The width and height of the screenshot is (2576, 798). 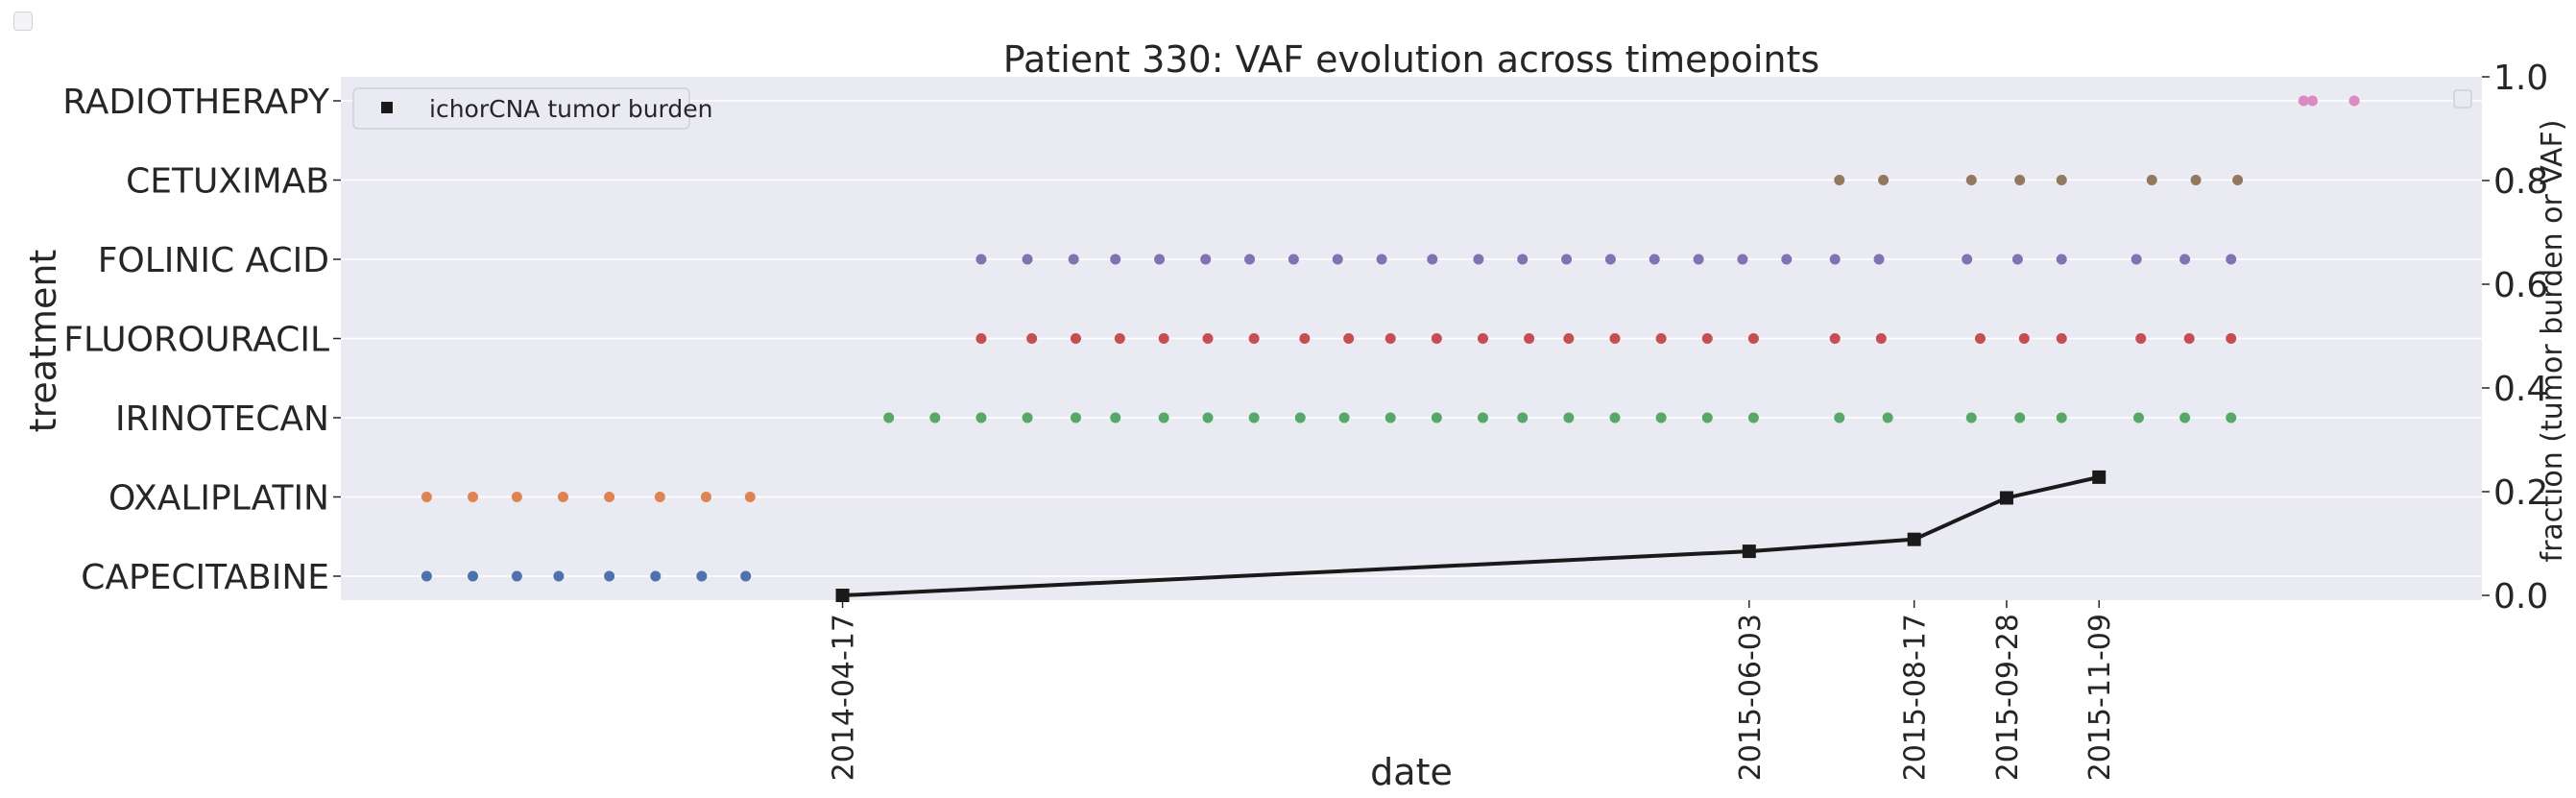 I want to click on left-tick-label: FLUOROURACIL, so click(x=196, y=340).